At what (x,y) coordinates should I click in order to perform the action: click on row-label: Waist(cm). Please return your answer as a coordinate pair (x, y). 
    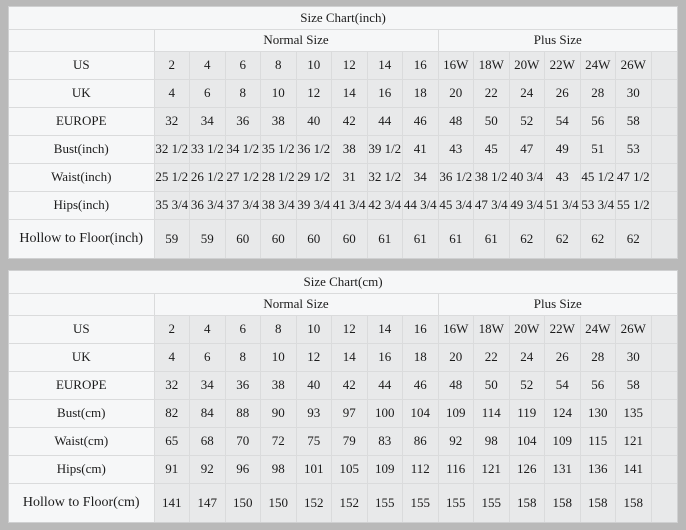
    Looking at the image, I should click on (82, 441).